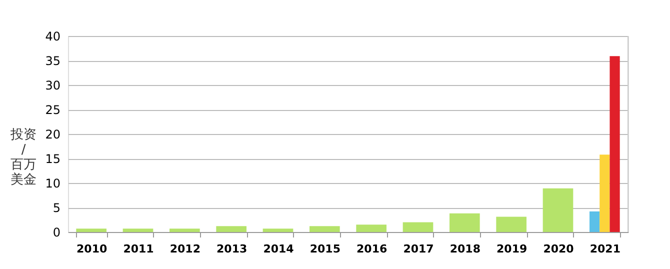 The image size is (670, 269). I want to click on x-tick-label: 2013, so click(232, 249).